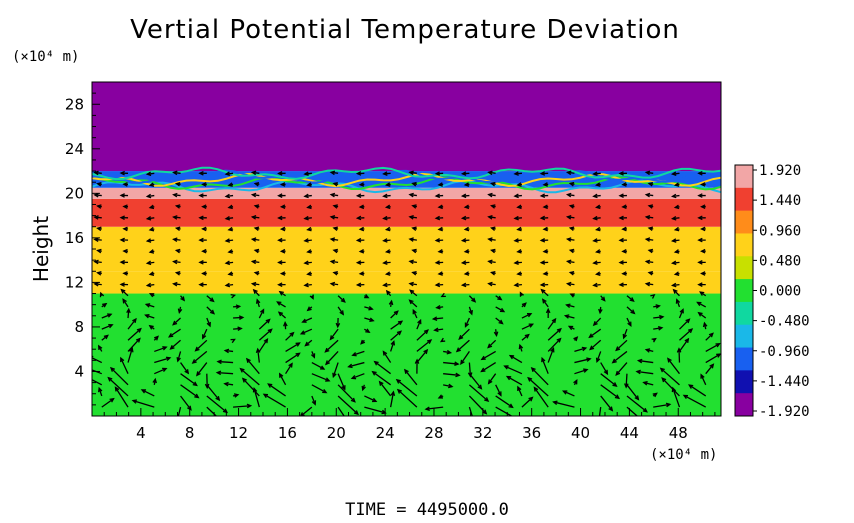  What do you see at coordinates (433, 433) in the screenshot?
I see `x-tick-label: 28` at bounding box center [433, 433].